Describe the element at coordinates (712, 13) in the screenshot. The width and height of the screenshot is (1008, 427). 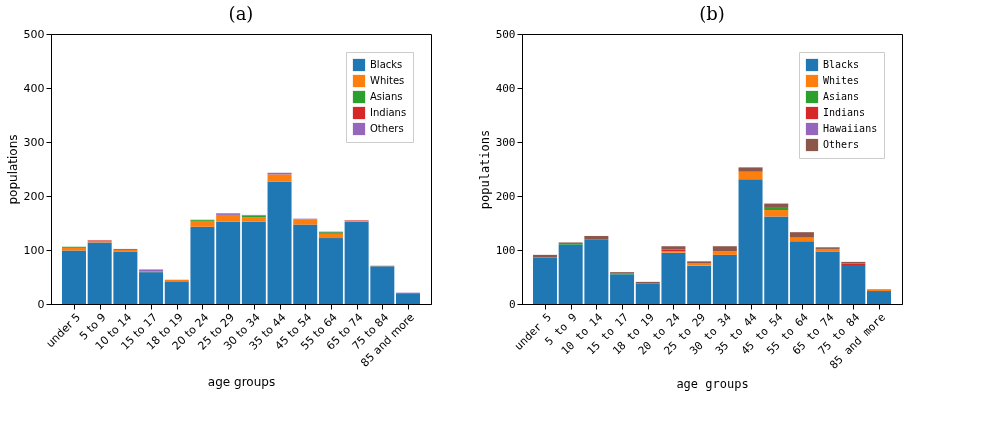
I see `chart-title: (b)` at that location.